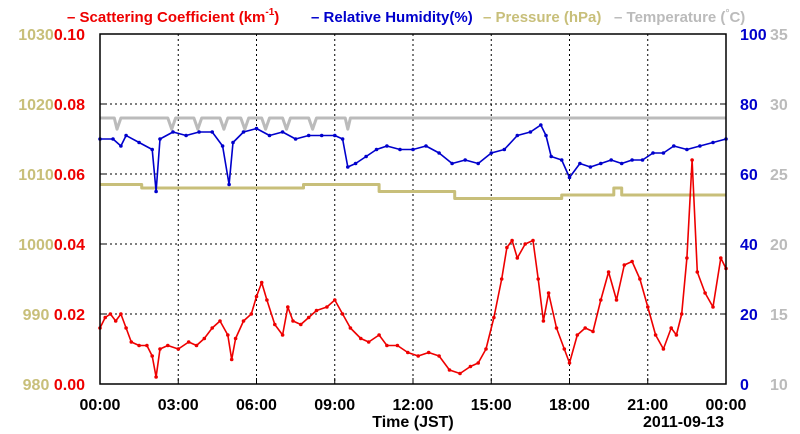 The width and height of the screenshot is (800, 434). I want to click on scattering-axis-tick-label: 0.02, so click(69, 315).